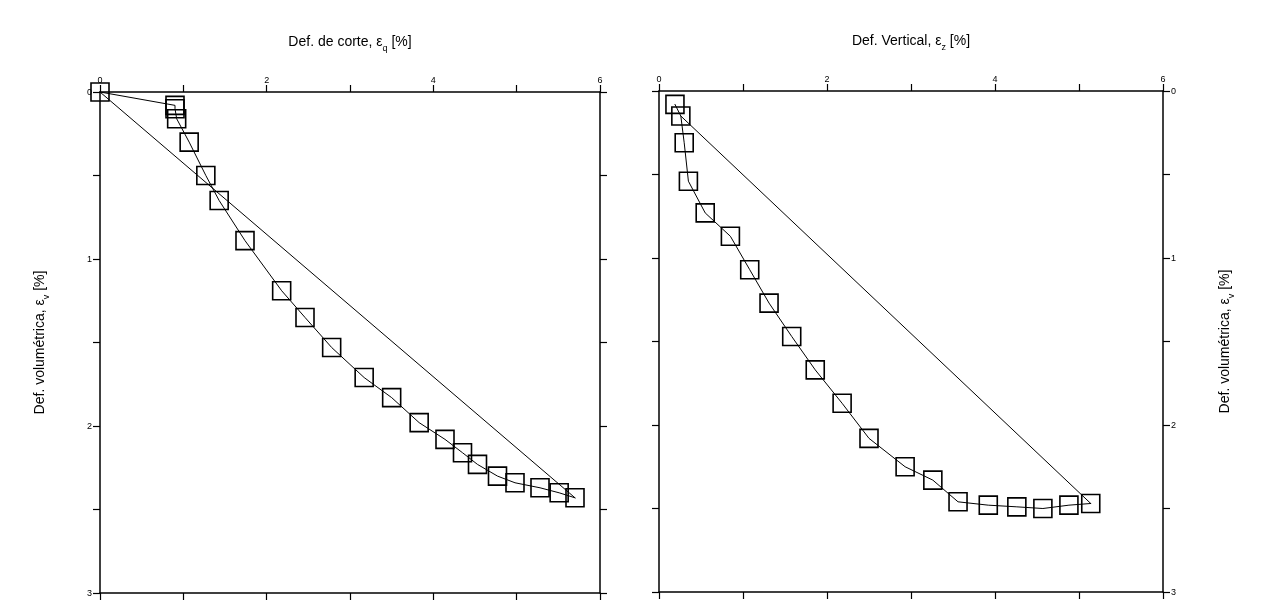 Image resolution: width=1267 pixels, height=612 pixels. Describe the element at coordinates (89, 259) in the screenshot. I see `y-tick-label: 1` at that location.